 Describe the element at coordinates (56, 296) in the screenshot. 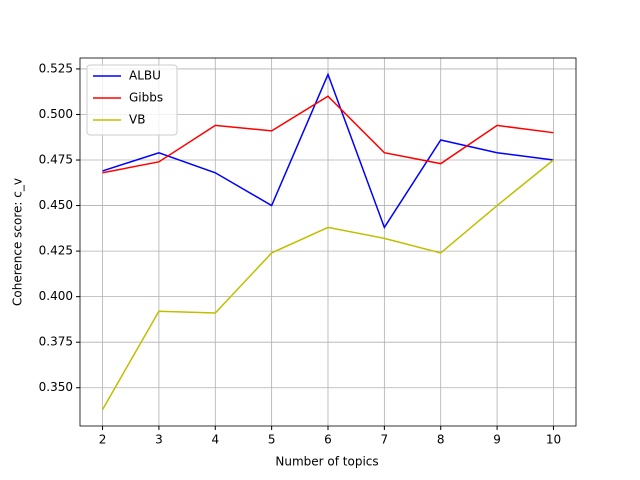

I see `y-tick-label: 0.400` at that location.